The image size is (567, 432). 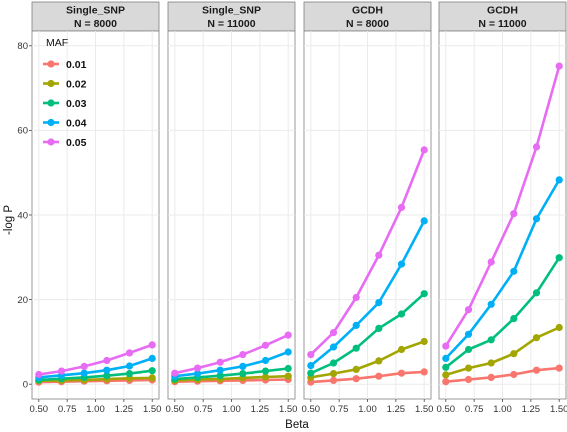 What do you see at coordinates (297, 425) in the screenshot?
I see `x-axis-title: Beta` at bounding box center [297, 425].